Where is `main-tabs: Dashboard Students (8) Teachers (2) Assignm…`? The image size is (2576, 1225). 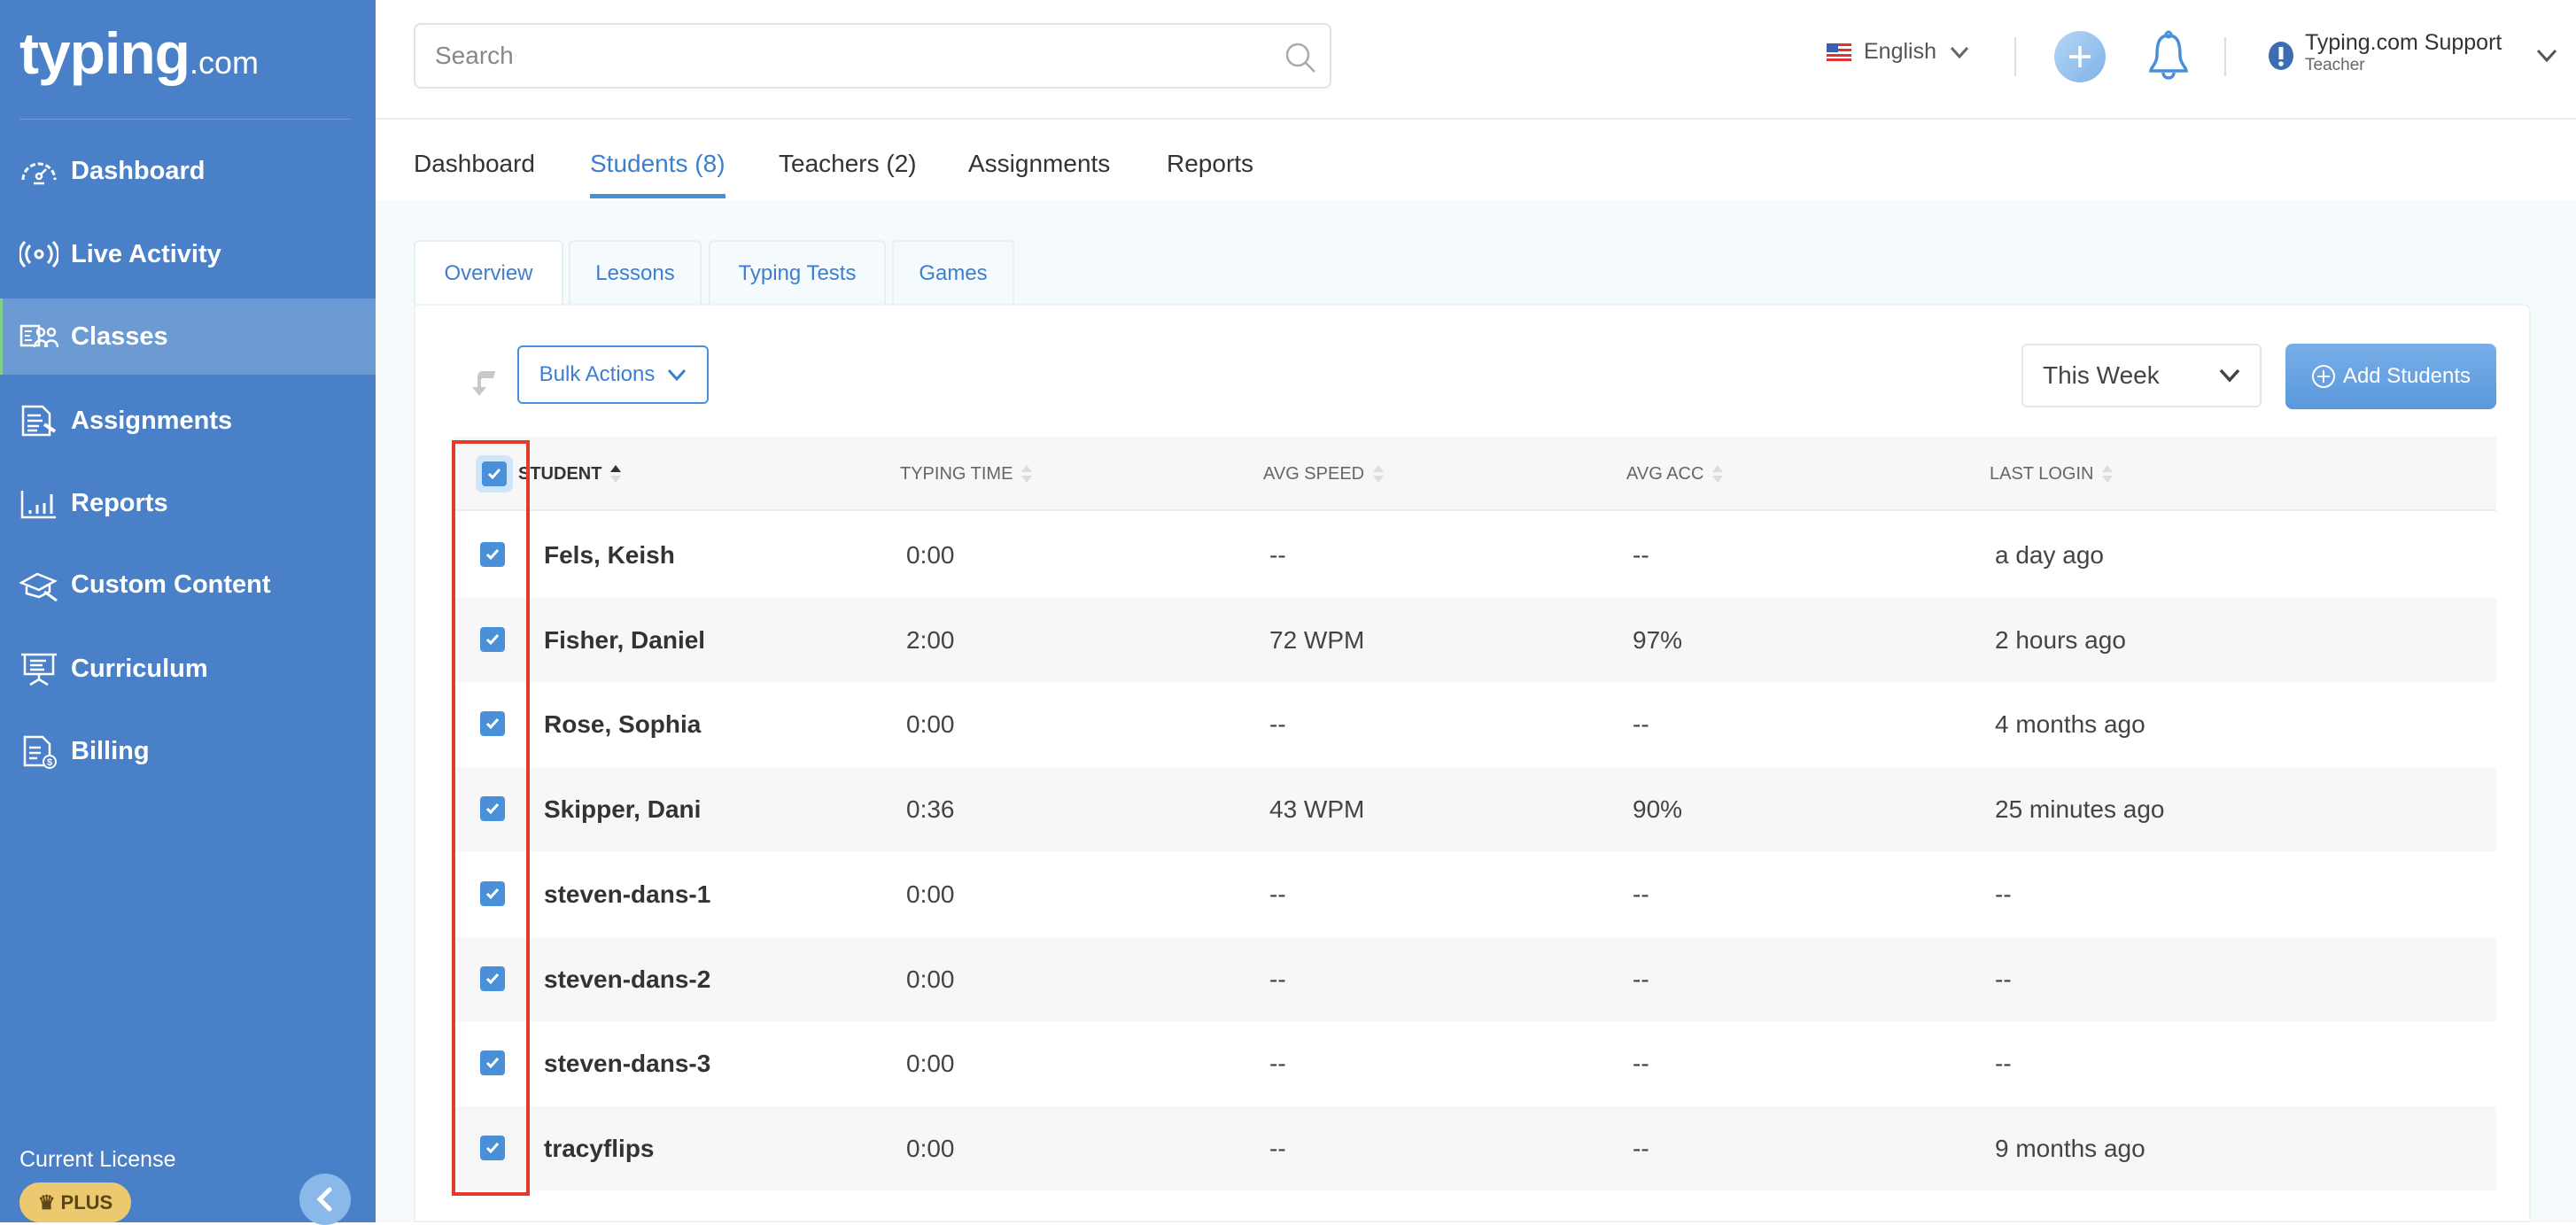 main-tabs: Dashboard Students (8) Teachers (2) Assignm… is located at coordinates (1476, 160).